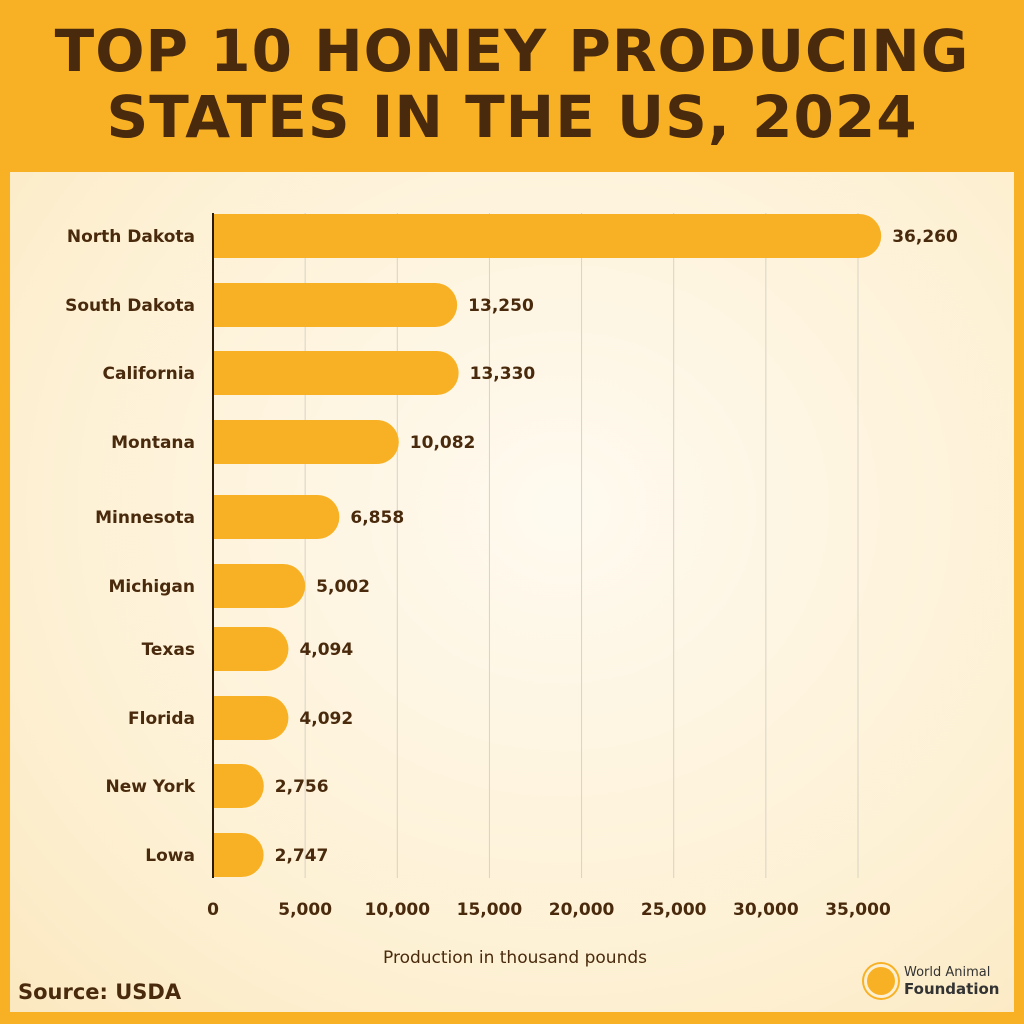 The height and width of the screenshot is (1024, 1024). What do you see at coordinates (501, 306) in the screenshot?
I see `data-label: 13,250` at bounding box center [501, 306].